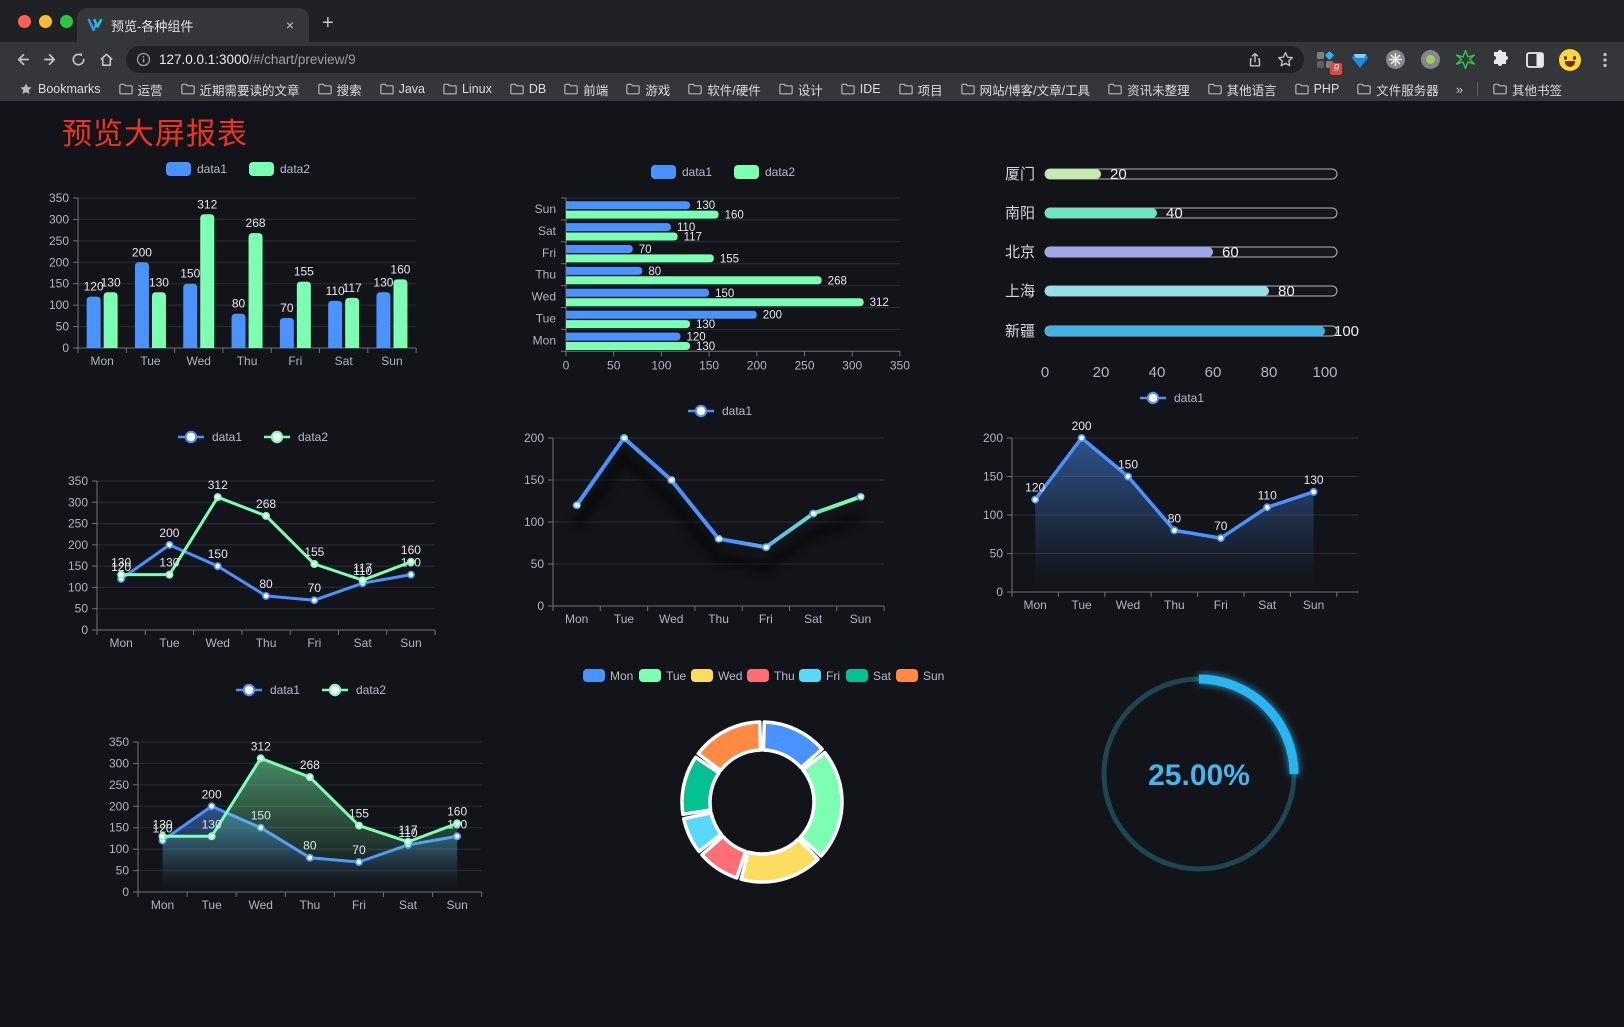  I want to click on bookmark-folder: IDE, so click(861, 89).